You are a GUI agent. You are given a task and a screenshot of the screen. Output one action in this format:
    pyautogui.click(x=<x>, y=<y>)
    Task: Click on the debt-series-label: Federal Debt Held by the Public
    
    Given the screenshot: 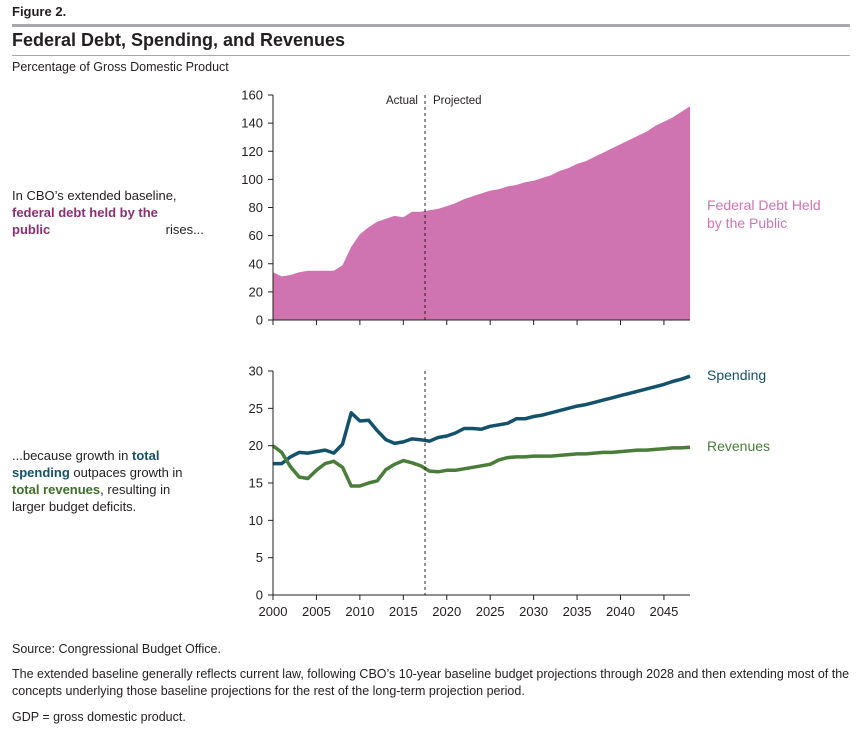 What is the action you would take?
    pyautogui.click(x=767, y=214)
    